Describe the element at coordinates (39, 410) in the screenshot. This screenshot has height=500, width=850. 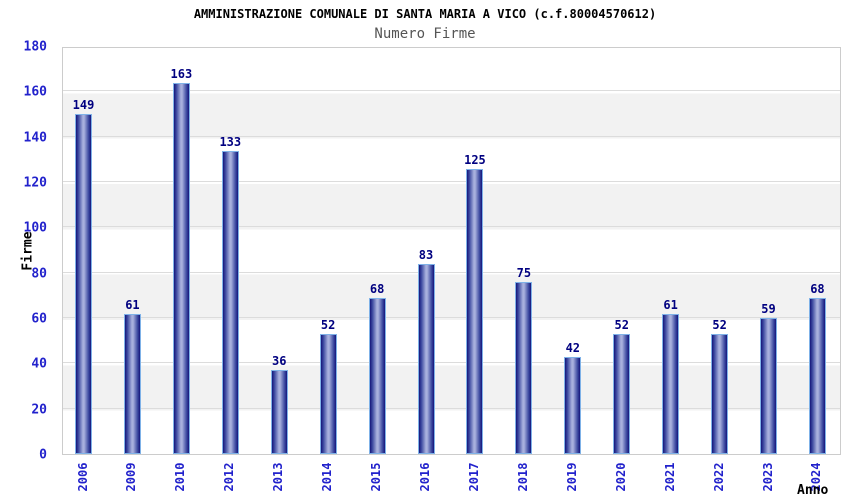
I see `y-tick-label: 20` at that location.